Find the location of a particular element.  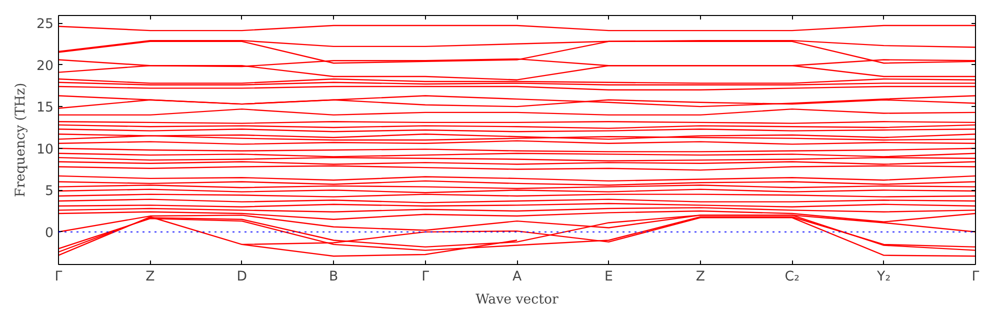

x-tick-label: D is located at coordinates (242, 277).